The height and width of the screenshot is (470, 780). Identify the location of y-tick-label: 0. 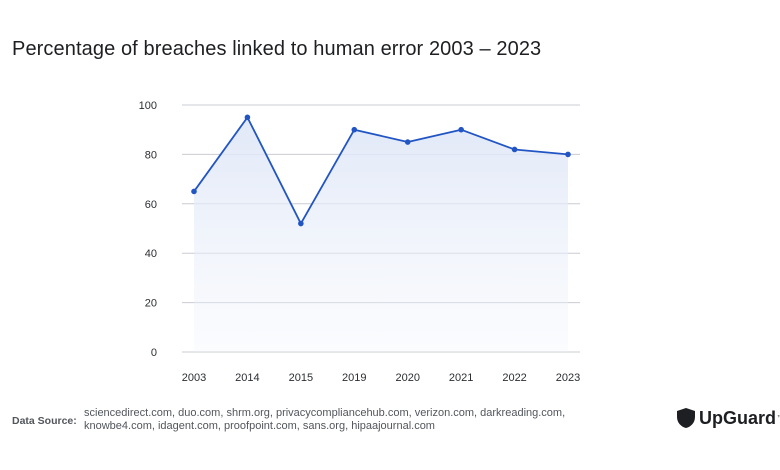
(154, 353).